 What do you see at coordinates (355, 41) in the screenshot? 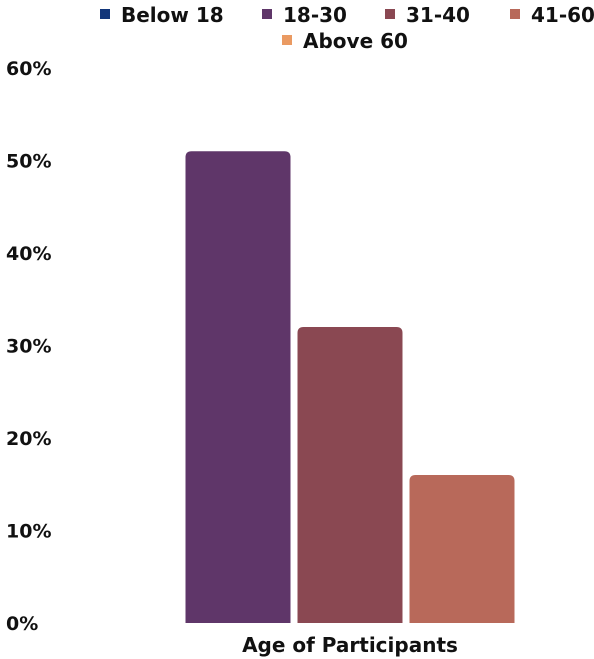
I see `legend-label: Above 60` at bounding box center [355, 41].